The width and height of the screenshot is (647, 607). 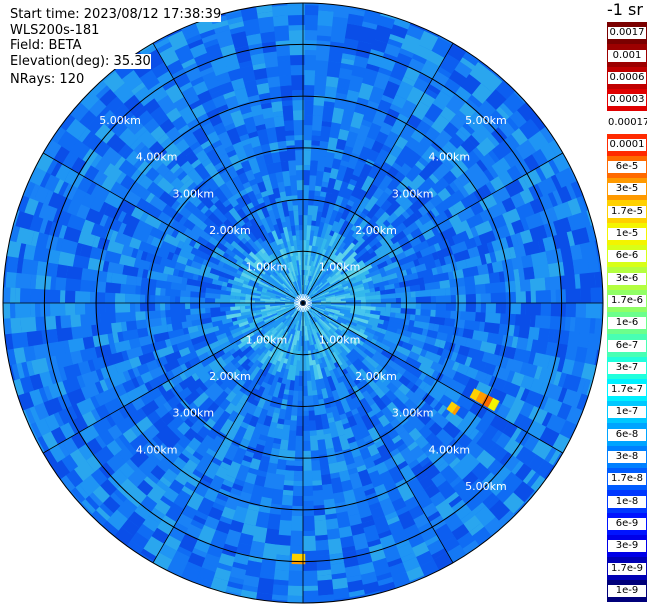 What do you see at coordinates (395, 476) in the screenshot?
I see `high-backscatter-features` at bounding box center [395, 476].